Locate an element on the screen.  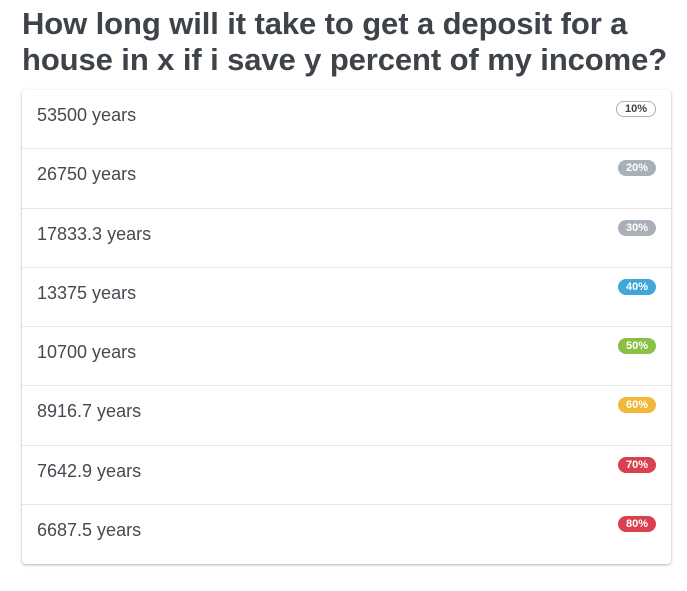
years-label: 53500 years is located at coordinates (87, 115).